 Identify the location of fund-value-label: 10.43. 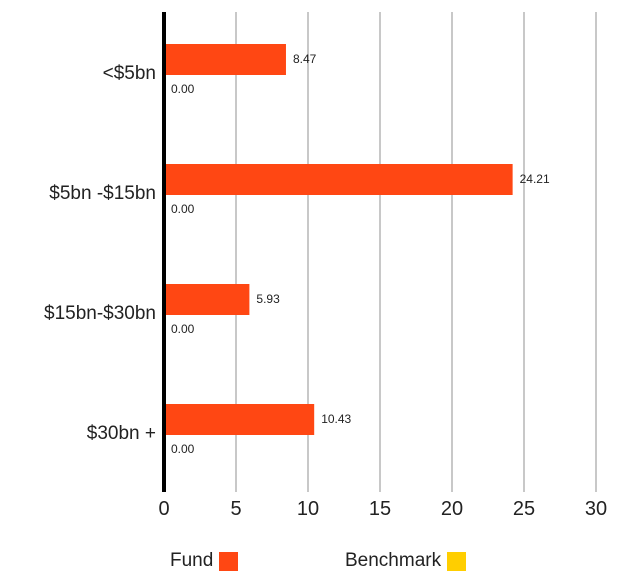
(336, 419).